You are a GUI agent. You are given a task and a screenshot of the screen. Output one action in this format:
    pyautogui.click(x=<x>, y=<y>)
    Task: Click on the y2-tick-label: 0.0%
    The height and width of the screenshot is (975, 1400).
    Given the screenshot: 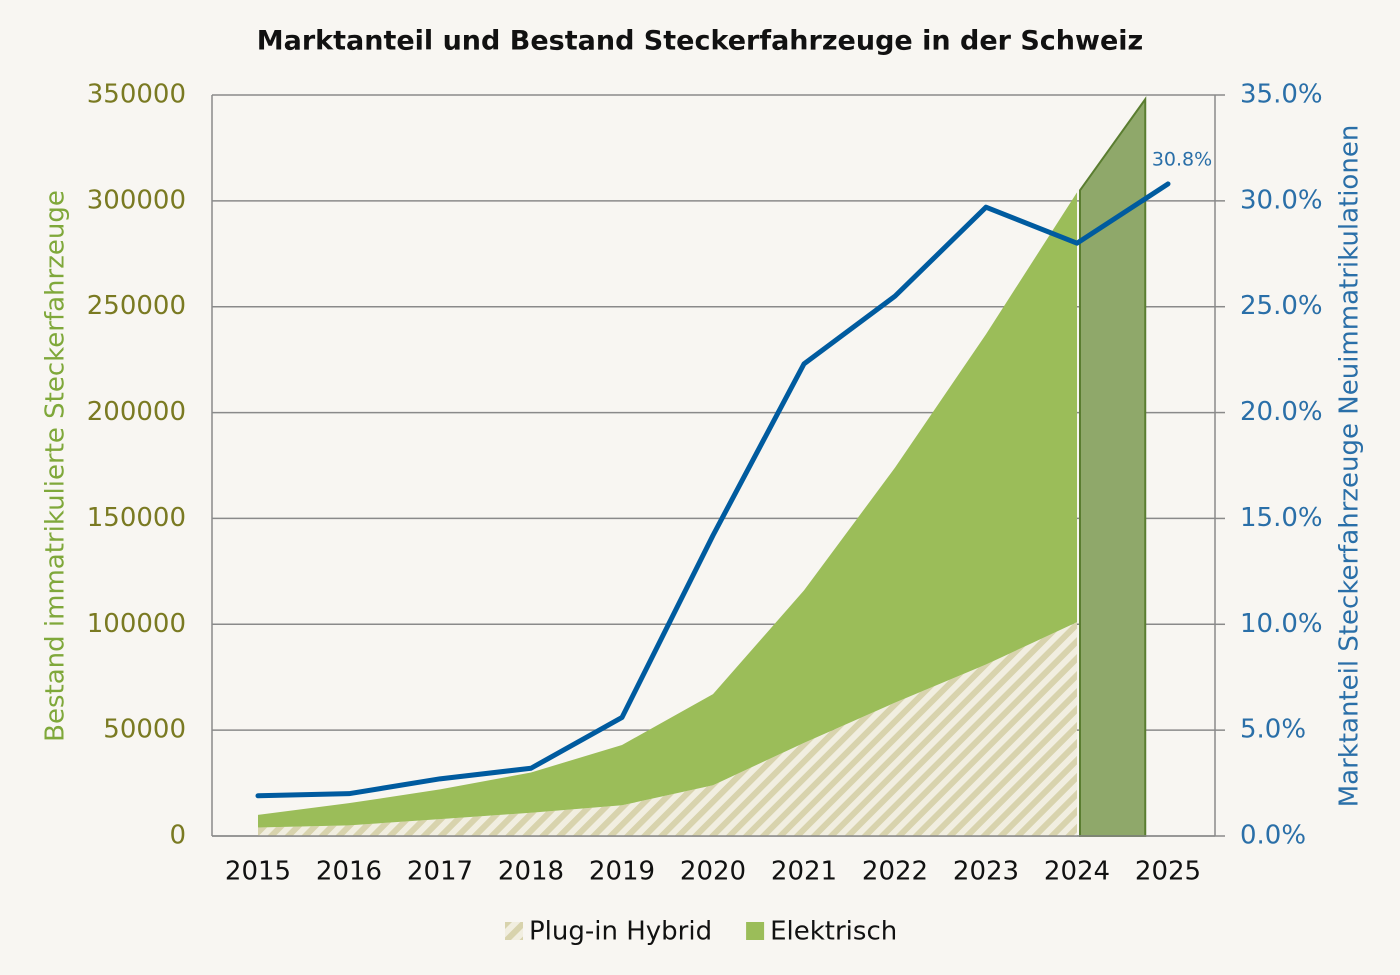 What is the action you would take?
    pyautogui.click(x=1273, y=836)
    